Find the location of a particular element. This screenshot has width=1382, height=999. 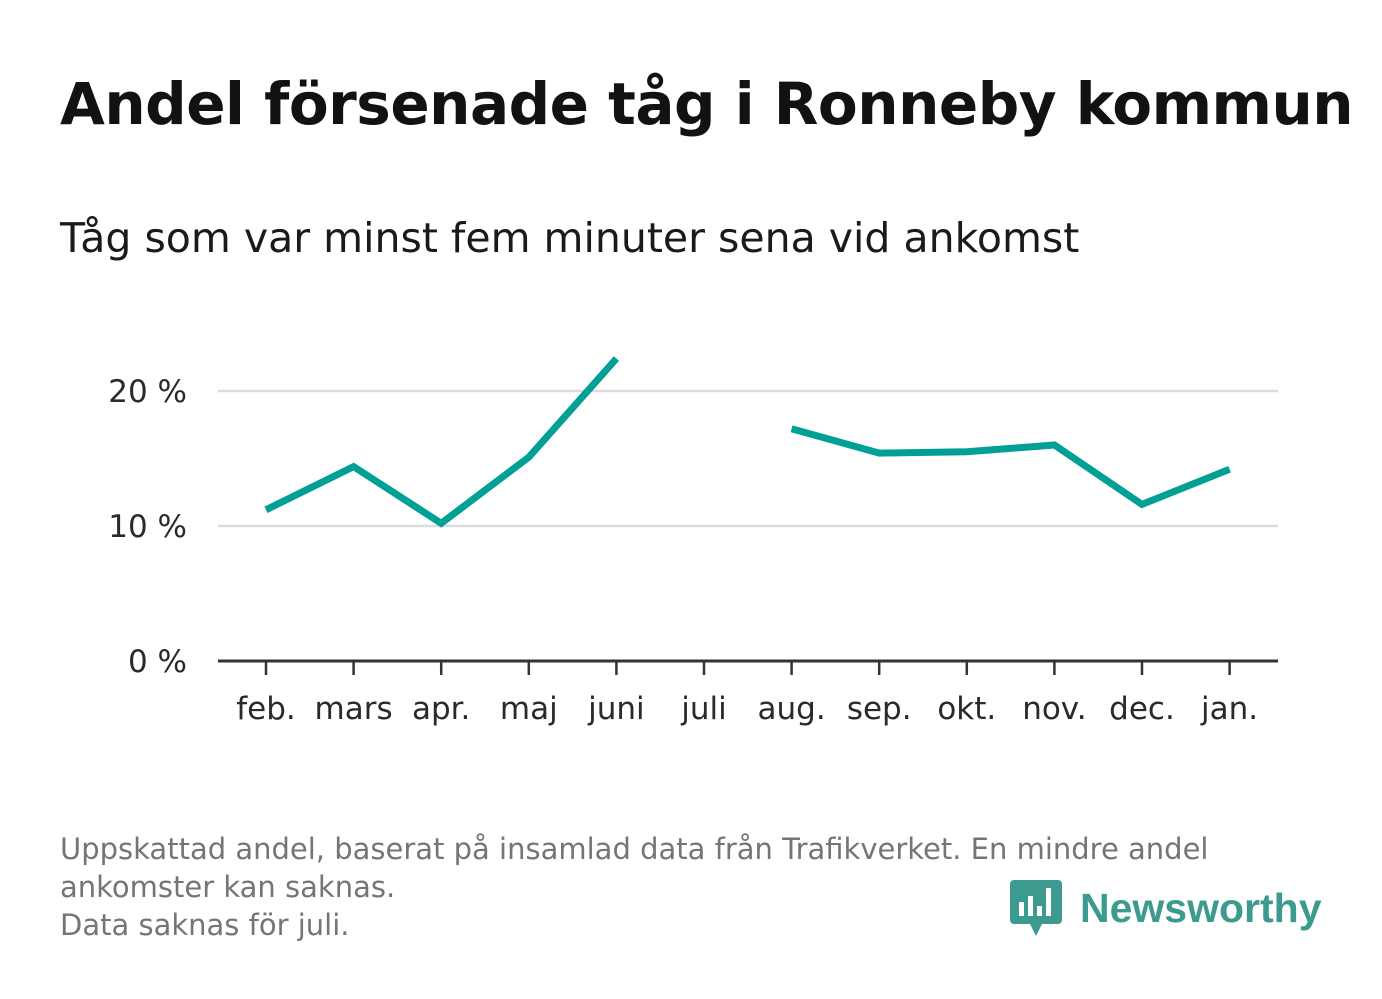

x-tick-label: aug. is located at coordinates (792, 709).